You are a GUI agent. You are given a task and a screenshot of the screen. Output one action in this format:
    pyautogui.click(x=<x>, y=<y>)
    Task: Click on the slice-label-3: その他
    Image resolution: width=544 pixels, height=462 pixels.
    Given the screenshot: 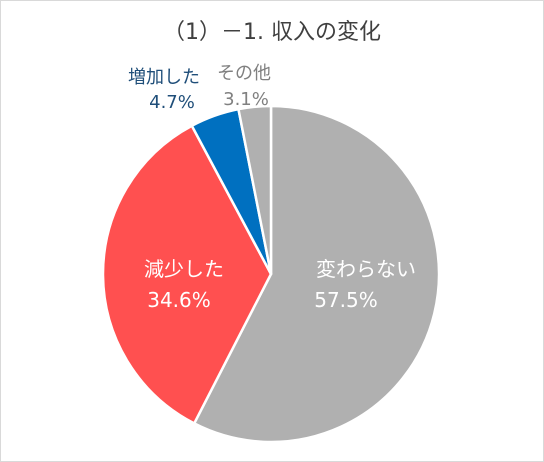 What is the action you would take?
    pyautogui.click(x=244, y=73)
    